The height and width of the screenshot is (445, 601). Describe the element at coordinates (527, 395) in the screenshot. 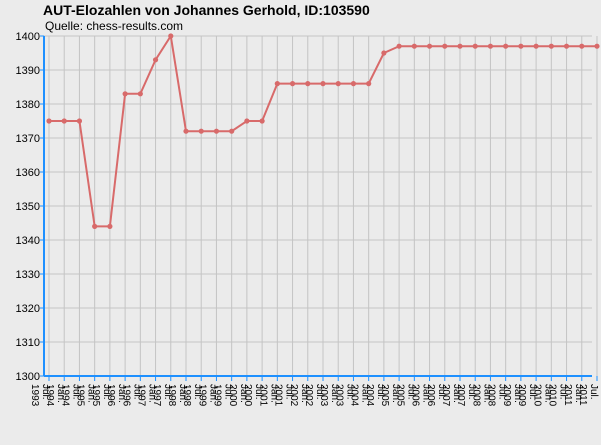

I see `x-tick-label: Jul.2009` at that location.